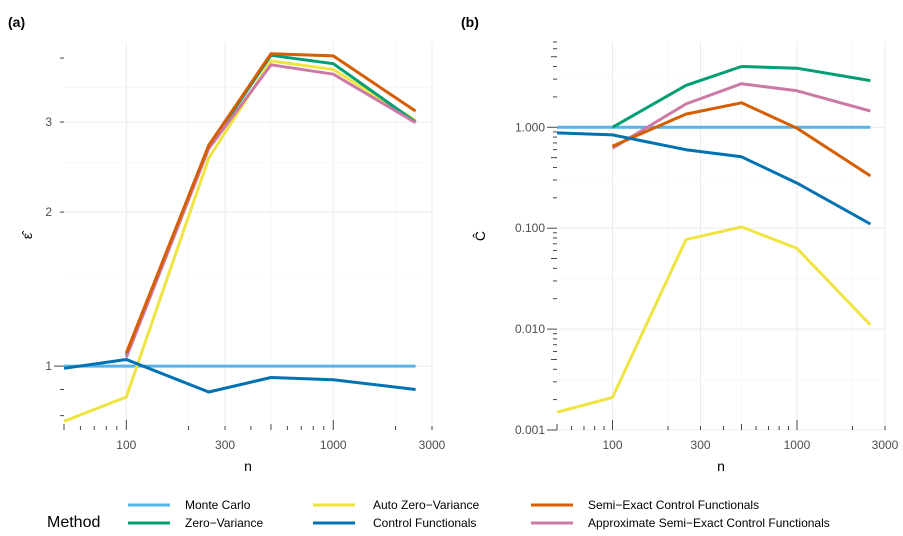 The width and height of the screenshot is (903, 536). What do you see at coordinates (673, 505) in the screenshot?
I see `legend-label-semi-exact-control-functionals: Semi−Exact Control Functionals` at bounding box center [673, 505].